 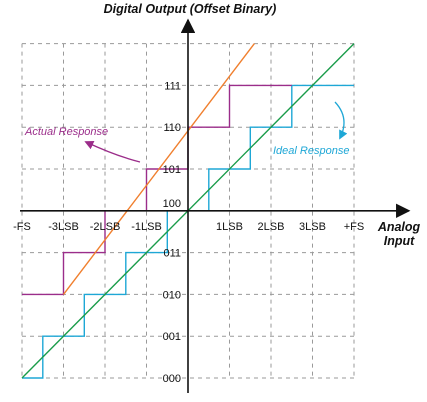 What do you see at coordinates (172, 254) in the screenshot?
I see `y-code-label: 011` at bounding box center [172, 254].